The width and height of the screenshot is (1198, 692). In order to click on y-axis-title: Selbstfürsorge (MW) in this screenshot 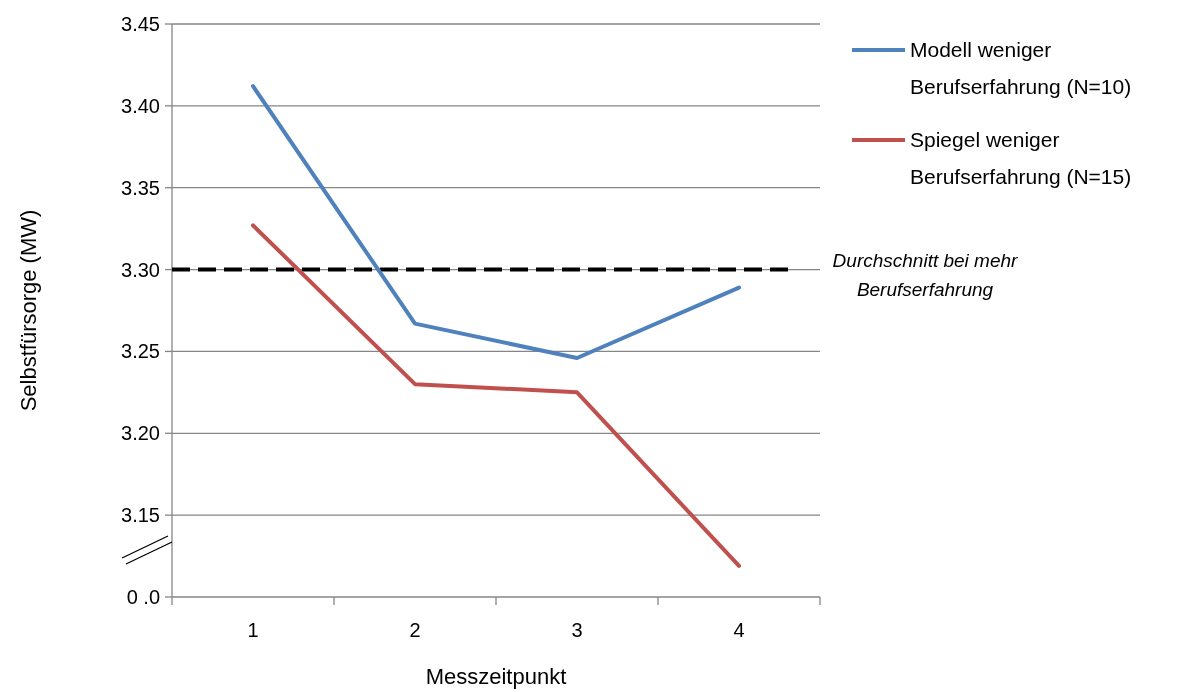, I will do `click(28, 310)`.